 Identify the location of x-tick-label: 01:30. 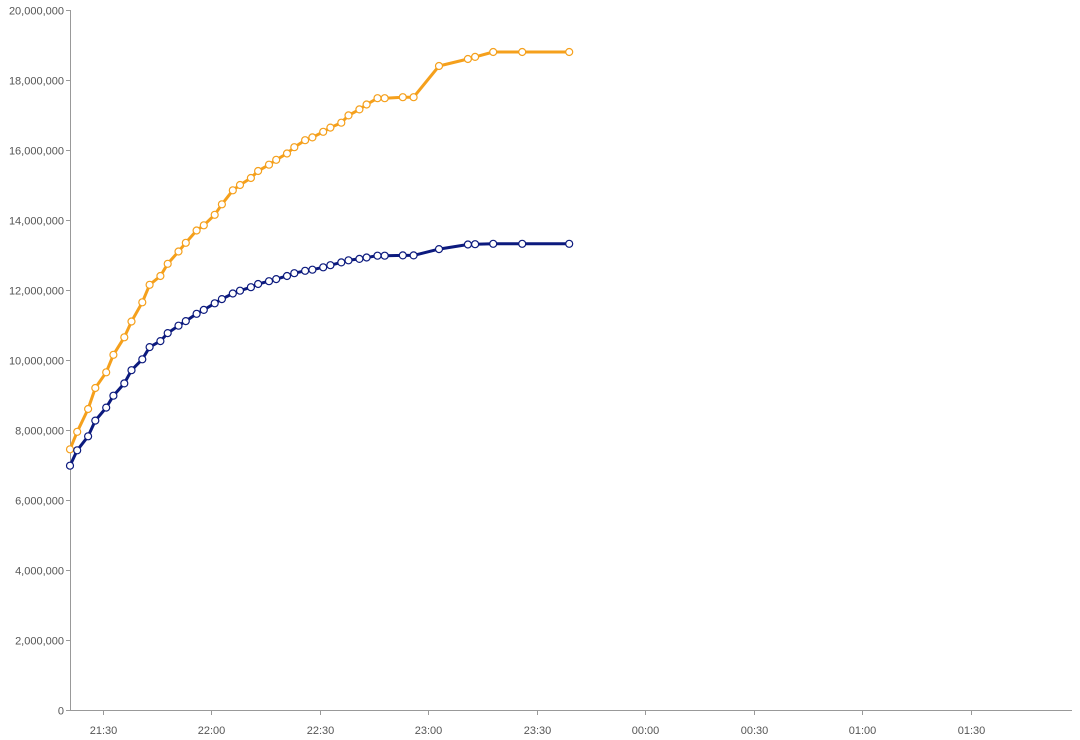
(972, 731).